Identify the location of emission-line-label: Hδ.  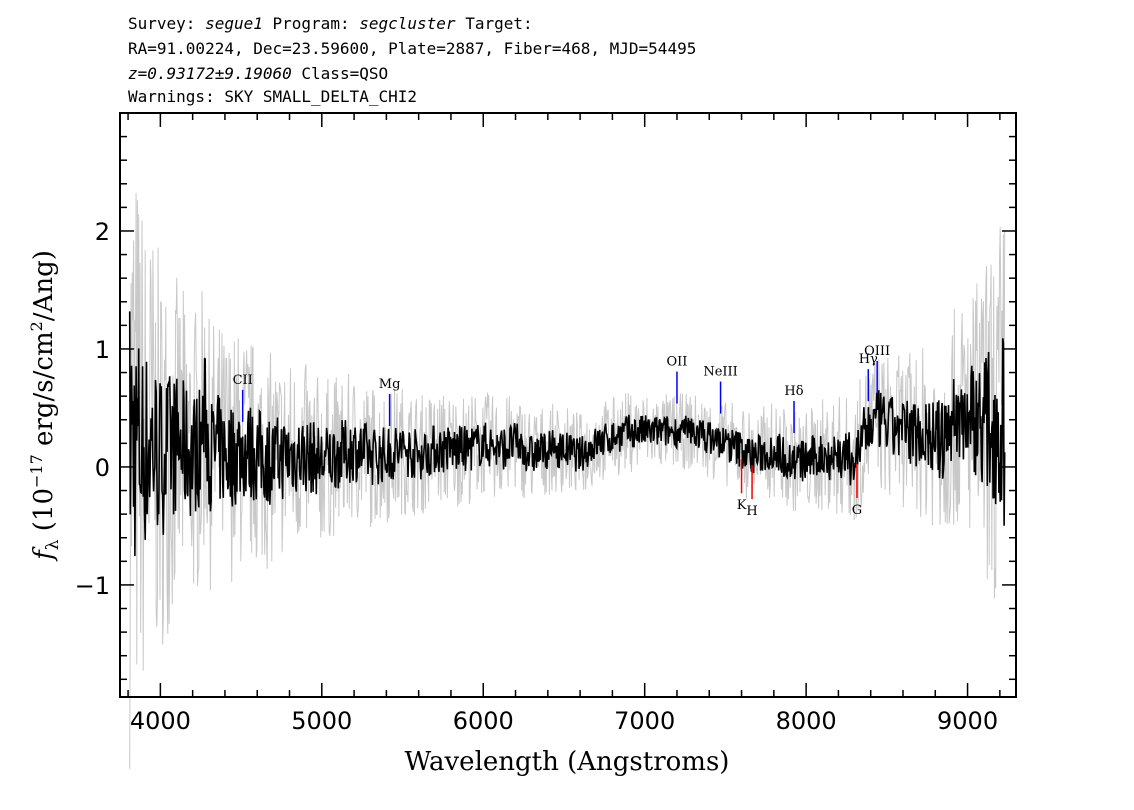
(793, 391).